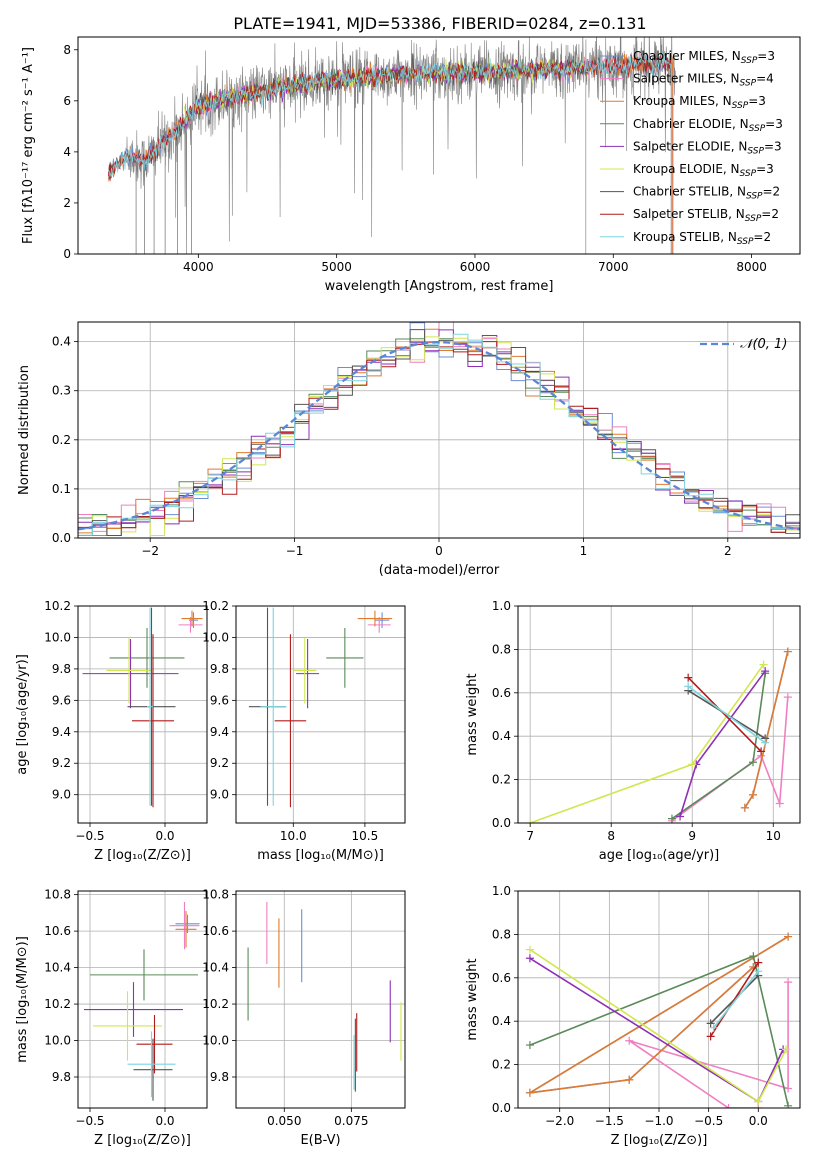 This screenshot has height=1170, width=819. What do you see at coordinates (584, 551) in the screenshot?
I see `x-tick-label: 1` at bounding box center [584, 551].